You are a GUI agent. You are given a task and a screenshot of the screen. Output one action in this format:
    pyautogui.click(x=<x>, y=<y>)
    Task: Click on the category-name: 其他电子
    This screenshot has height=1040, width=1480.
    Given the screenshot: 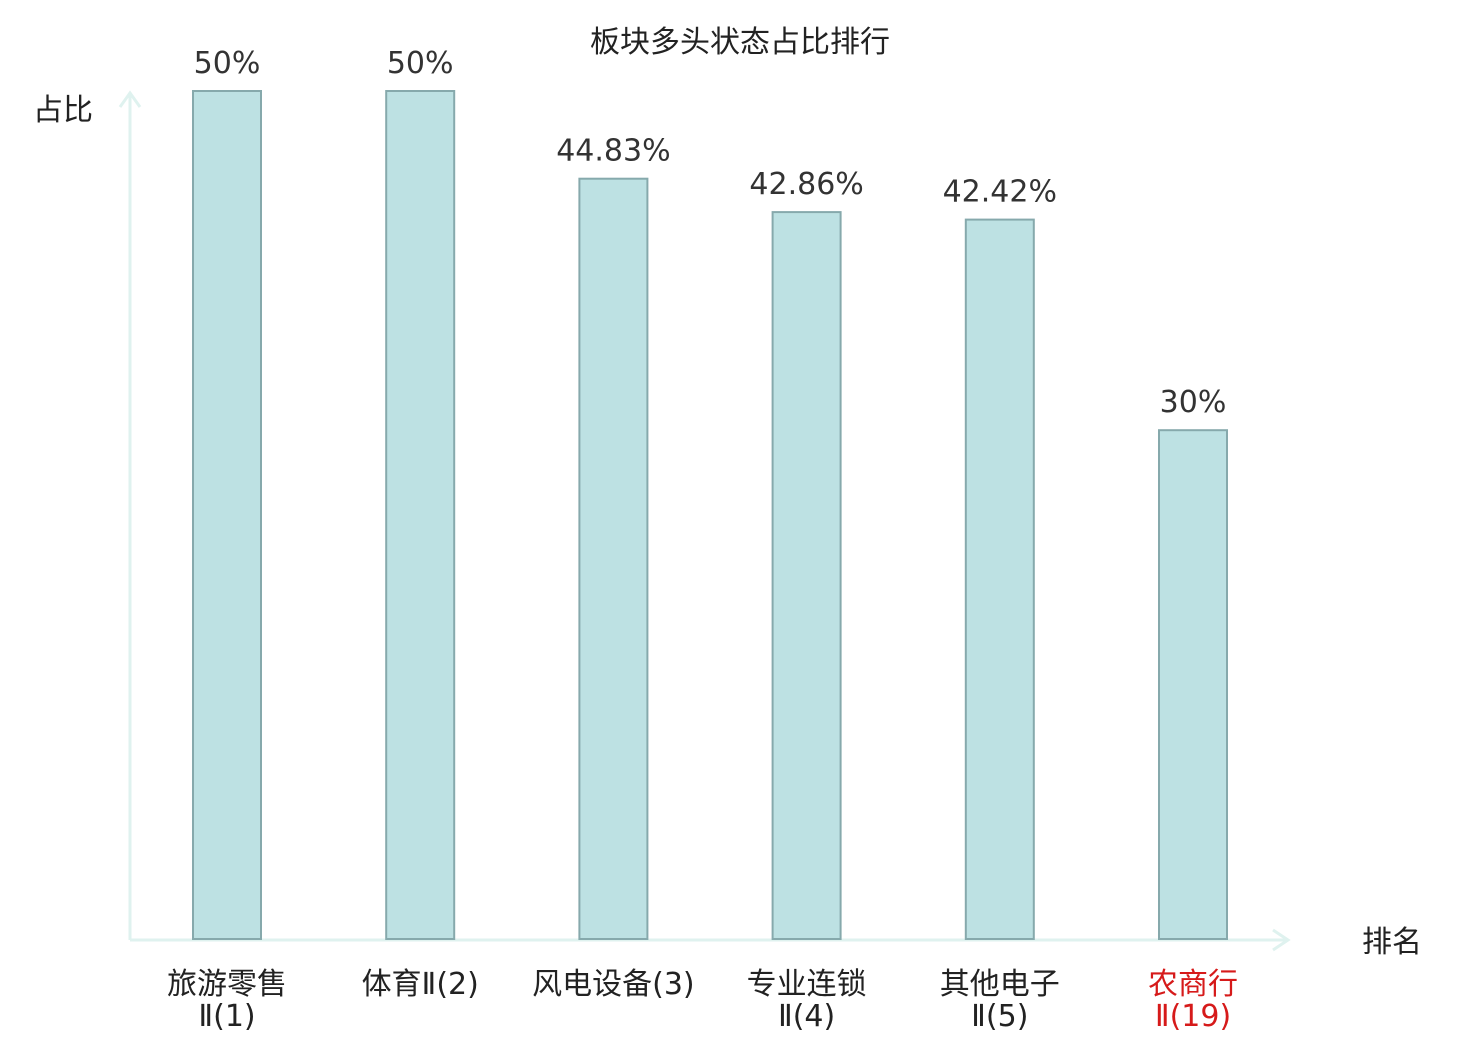 What is the action you would take?
    pyautogui.click(x=1000, y=984)
    